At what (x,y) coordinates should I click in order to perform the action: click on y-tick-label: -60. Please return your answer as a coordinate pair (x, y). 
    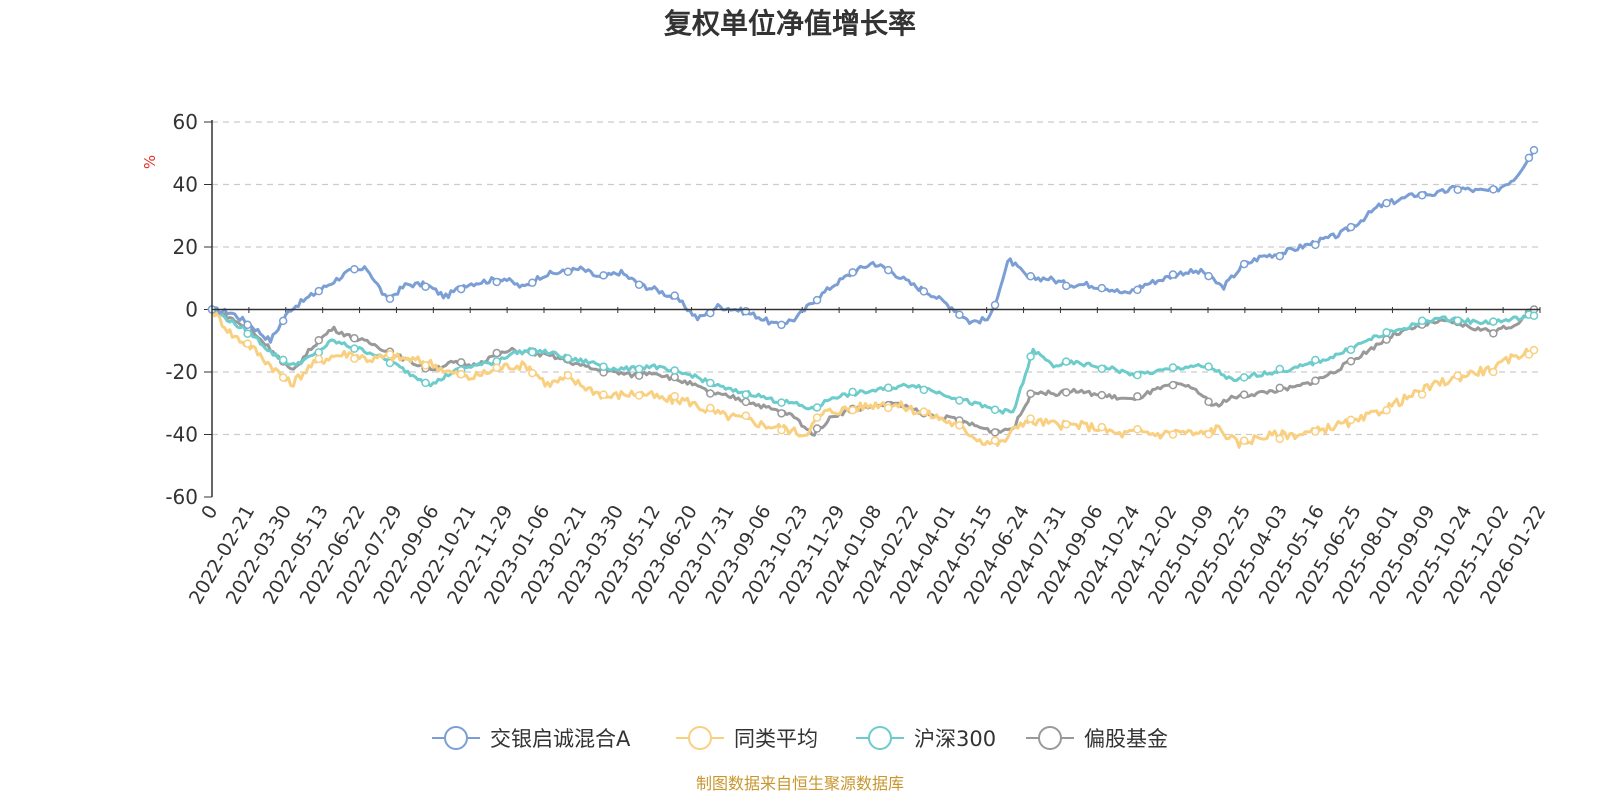
    Looking at the image, I should click on (181, 497).